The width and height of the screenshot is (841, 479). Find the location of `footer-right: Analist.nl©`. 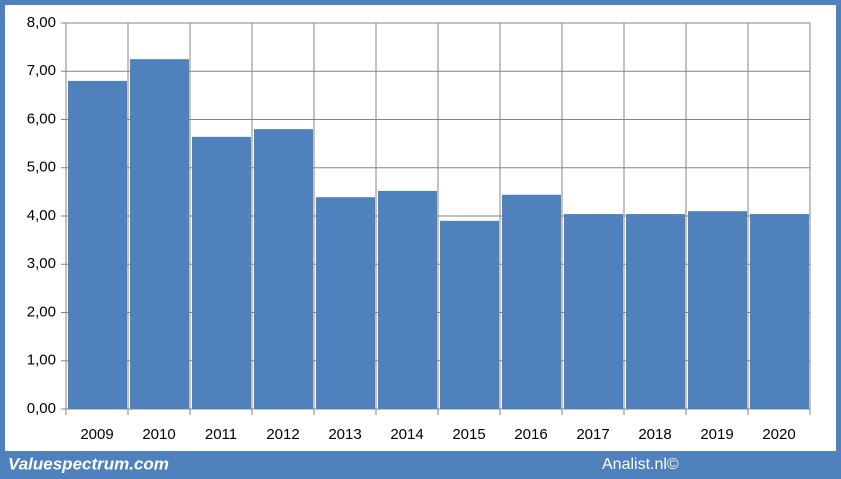

footer-right: Analist.nl© is located at coordinates (640, 464).